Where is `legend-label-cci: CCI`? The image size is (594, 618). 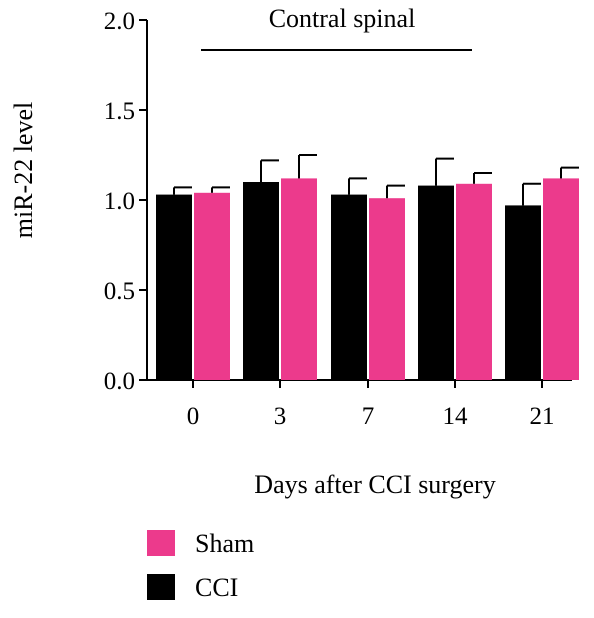 legend-label-cci: CCI is located at coordinates (216, 587).